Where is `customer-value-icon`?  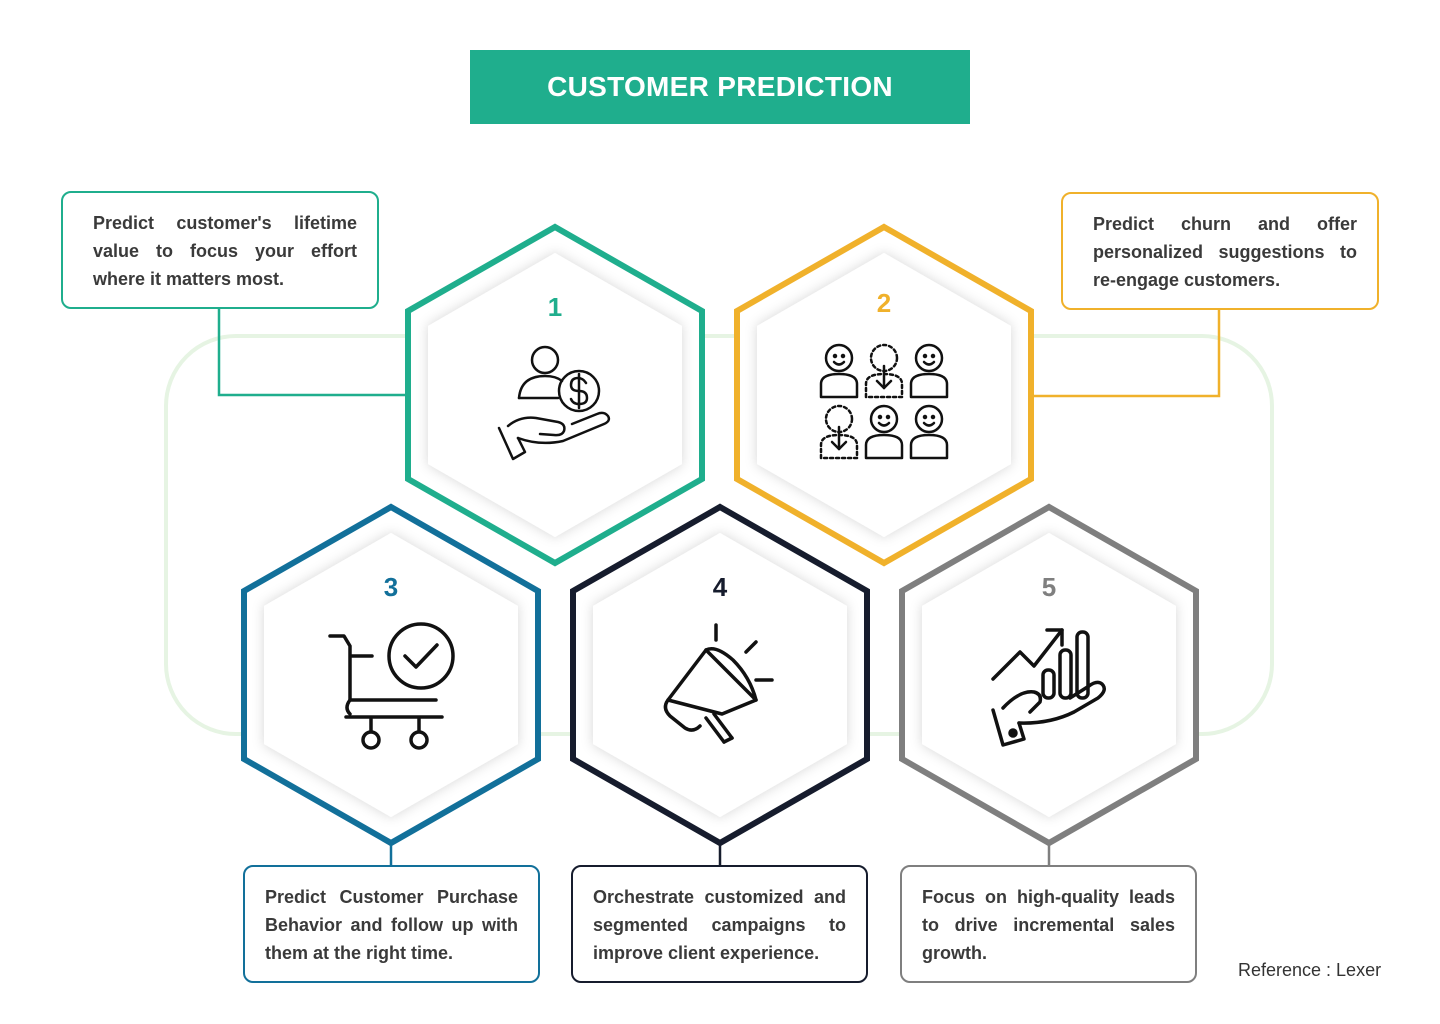
customer-value-icon is located at coordinates (554, 403).